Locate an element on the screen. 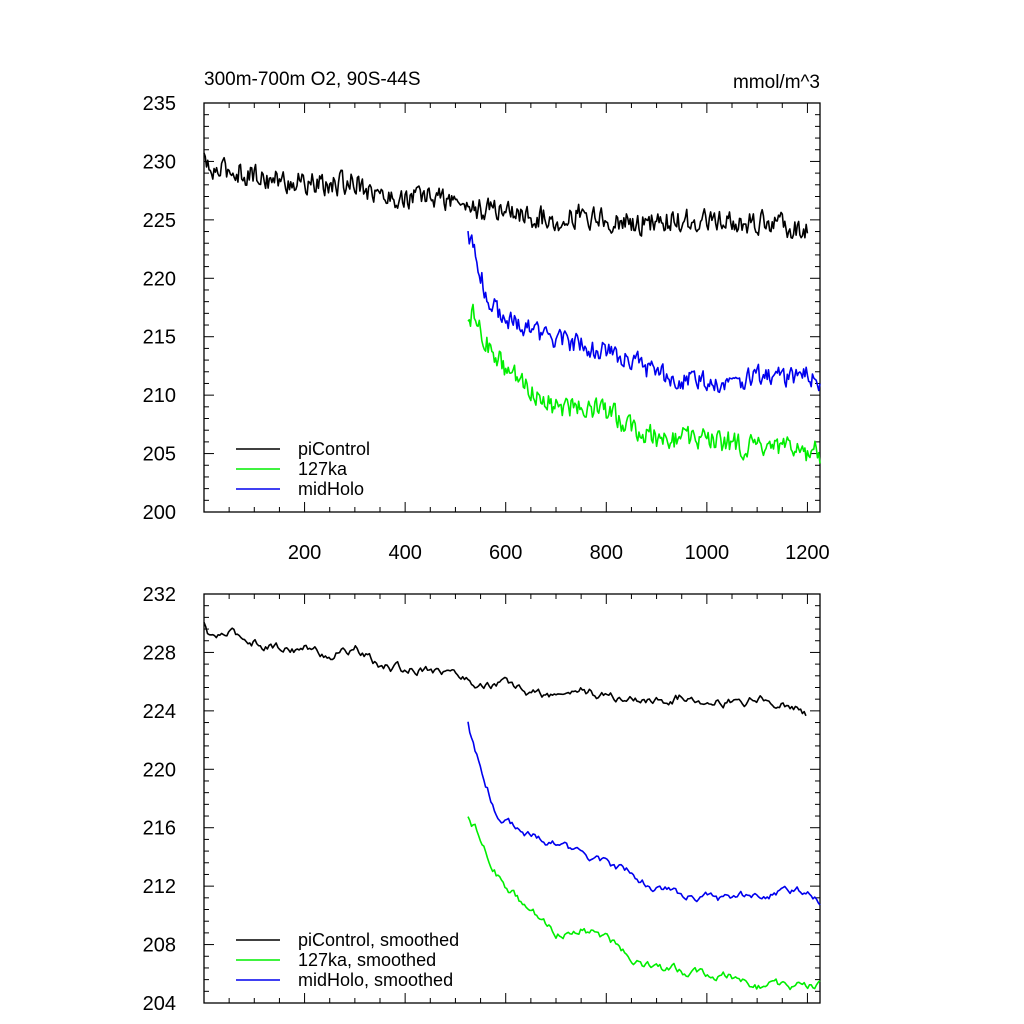  chart-title: 300m-700m O2, 90S-44S is located at coordinates (312, 79).